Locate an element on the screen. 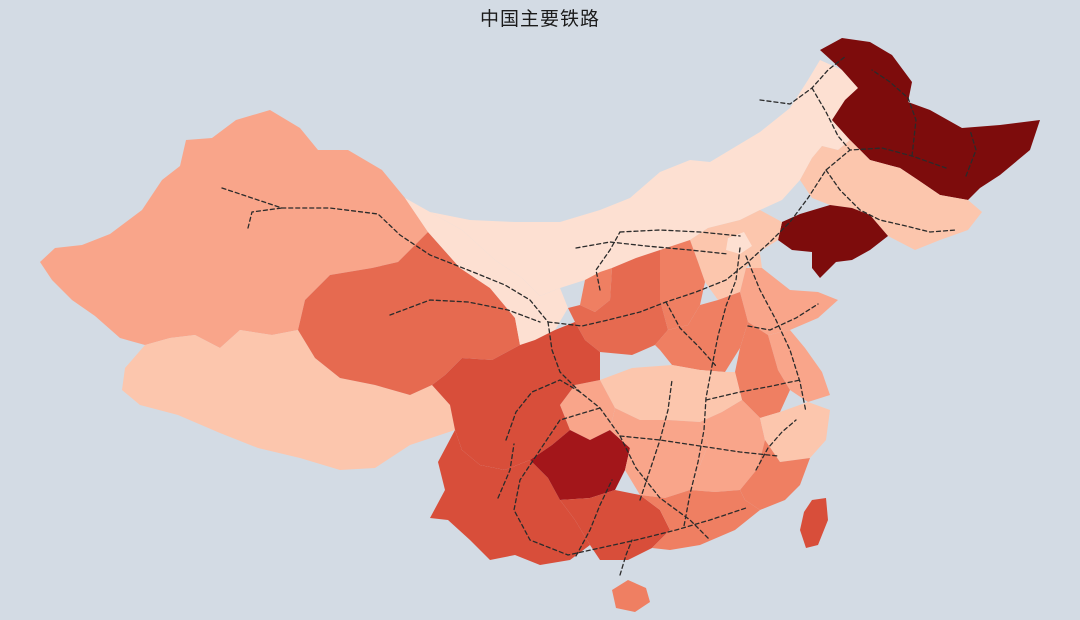 The height and width of the screenshot is (620, 1080). region-qinghai is located at coordinates (409, 313).